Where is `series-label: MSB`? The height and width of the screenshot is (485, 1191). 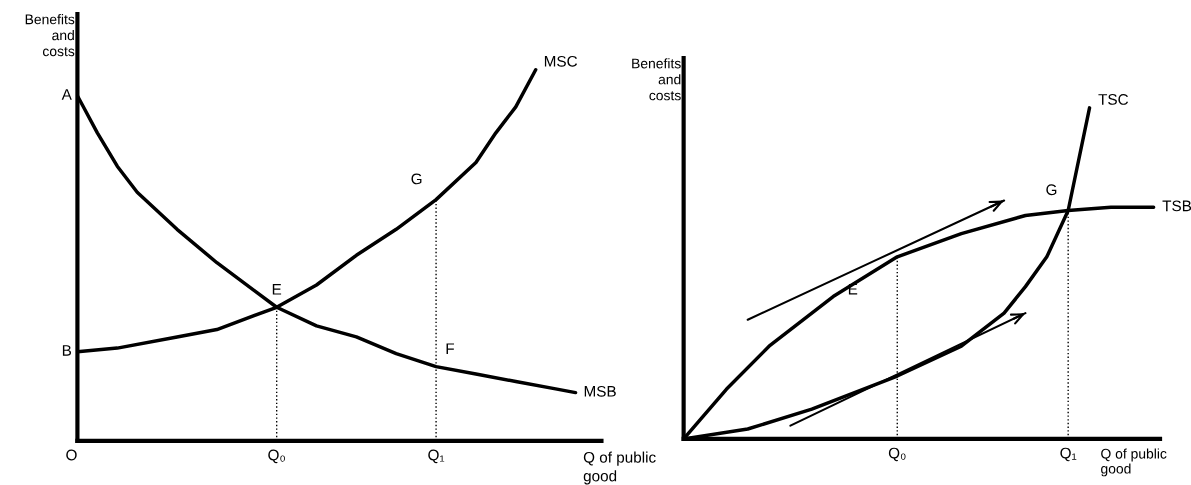 series-label: MSB is located at coordinates (600, 391).